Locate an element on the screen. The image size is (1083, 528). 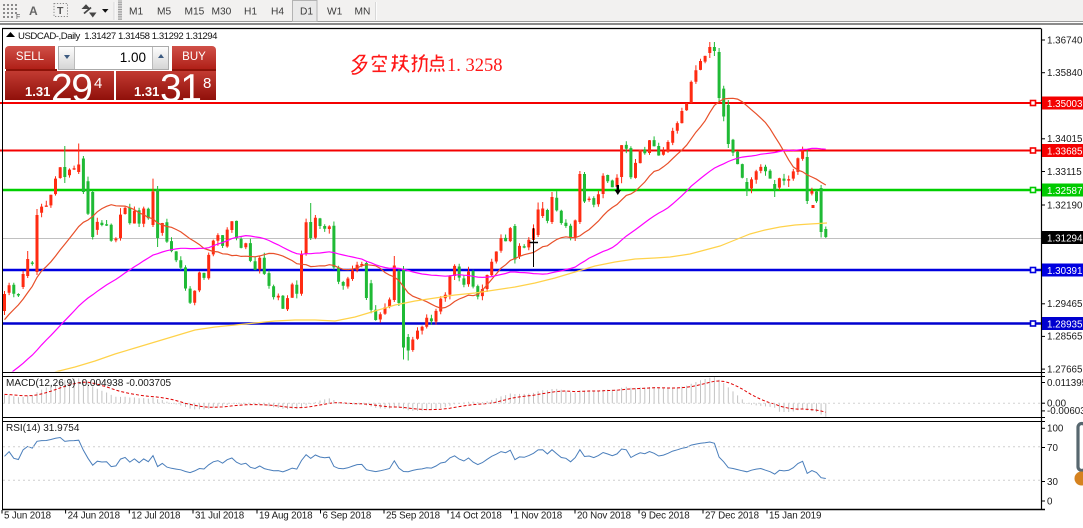
svg-text: 100 is located at coordinates (1055, 429).